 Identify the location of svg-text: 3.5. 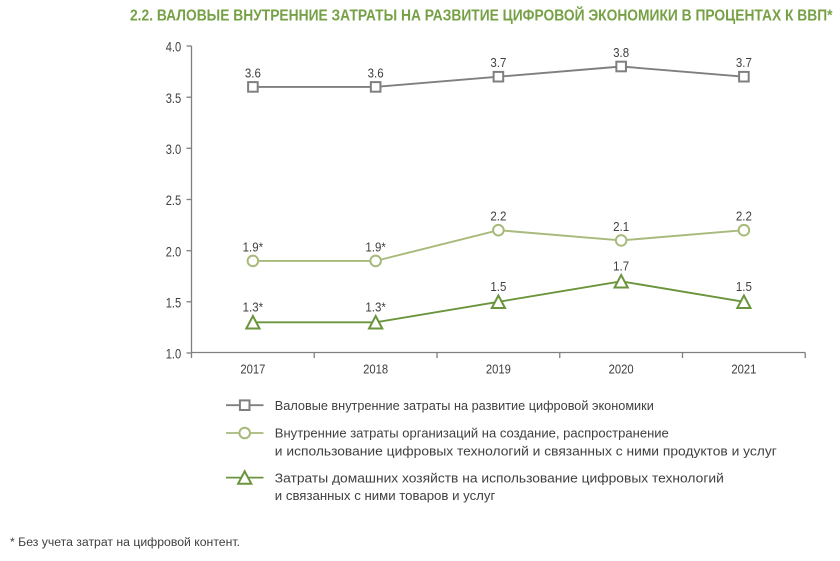
(174, 98).